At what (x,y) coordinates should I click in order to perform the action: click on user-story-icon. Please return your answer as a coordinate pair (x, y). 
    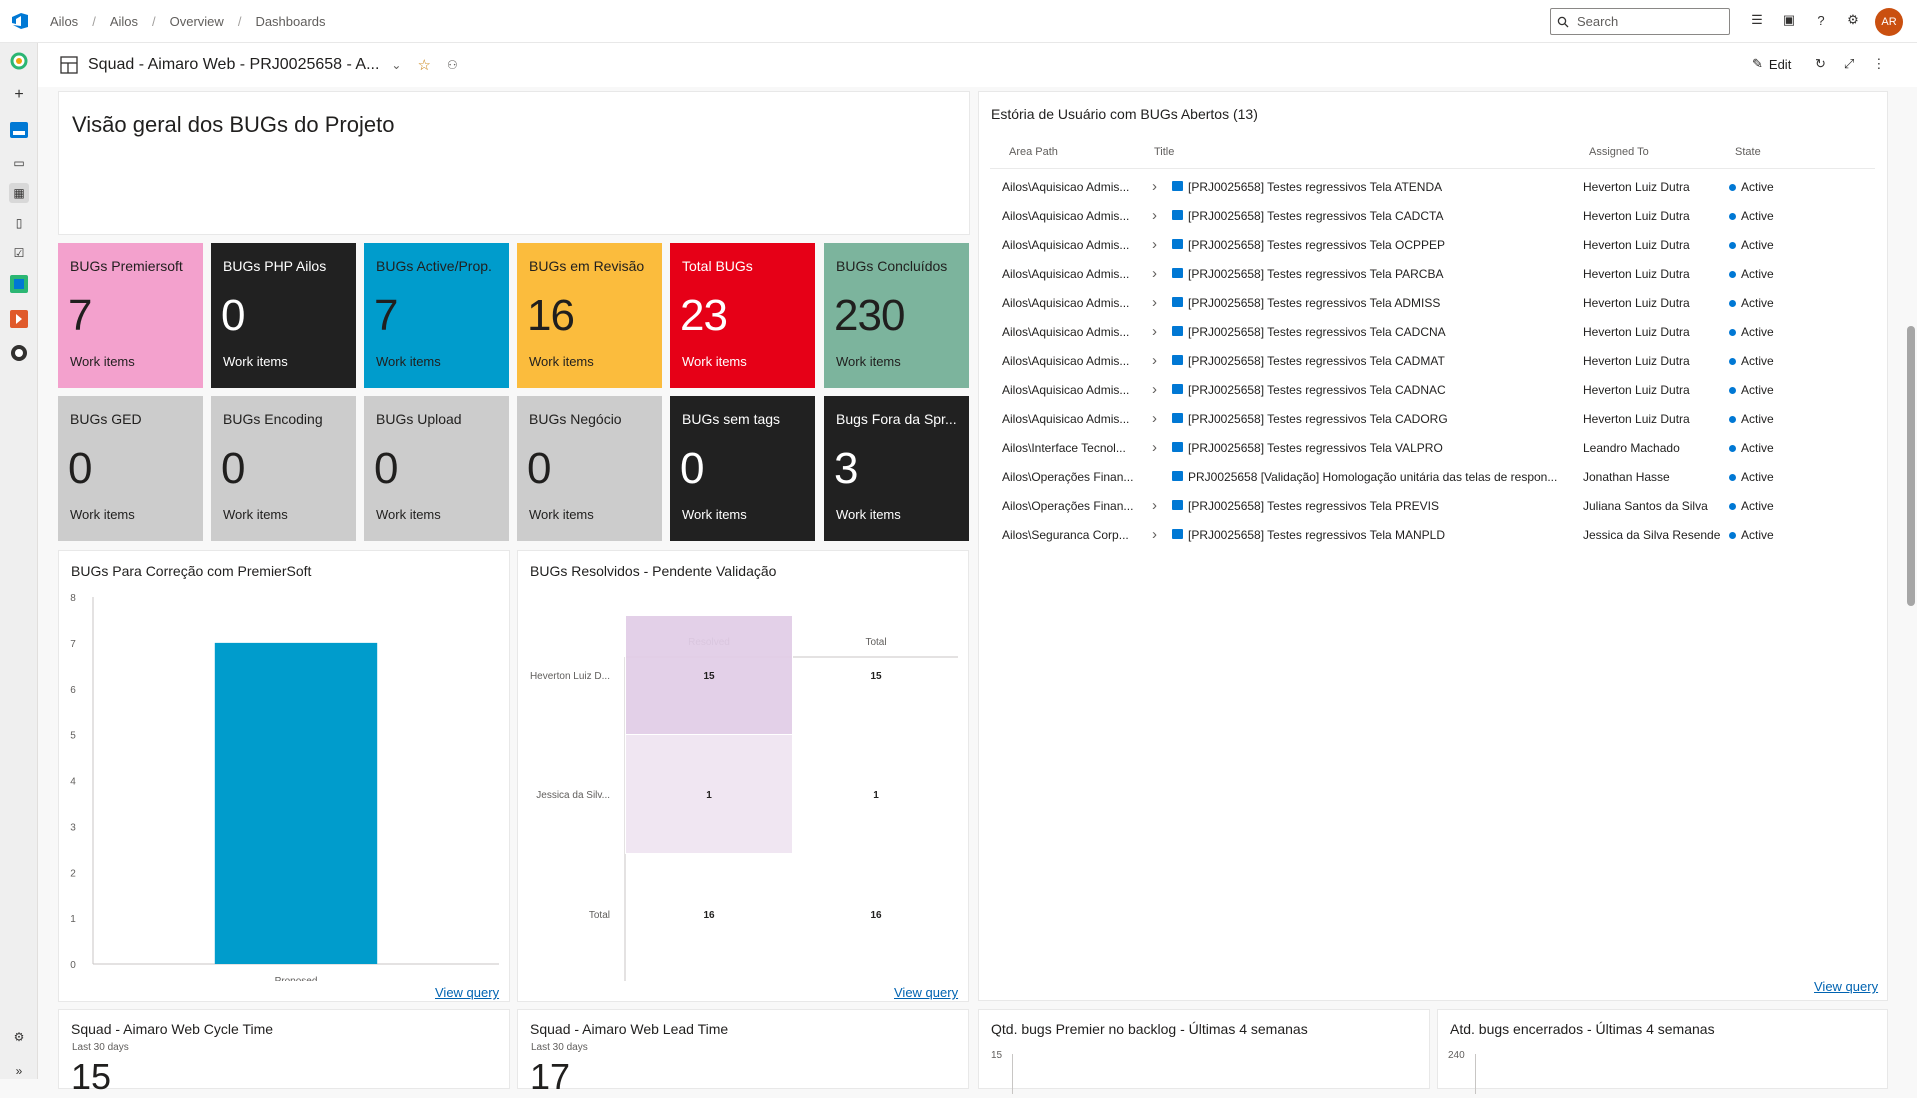
    Looking at the image, I should click on (1177, 418).